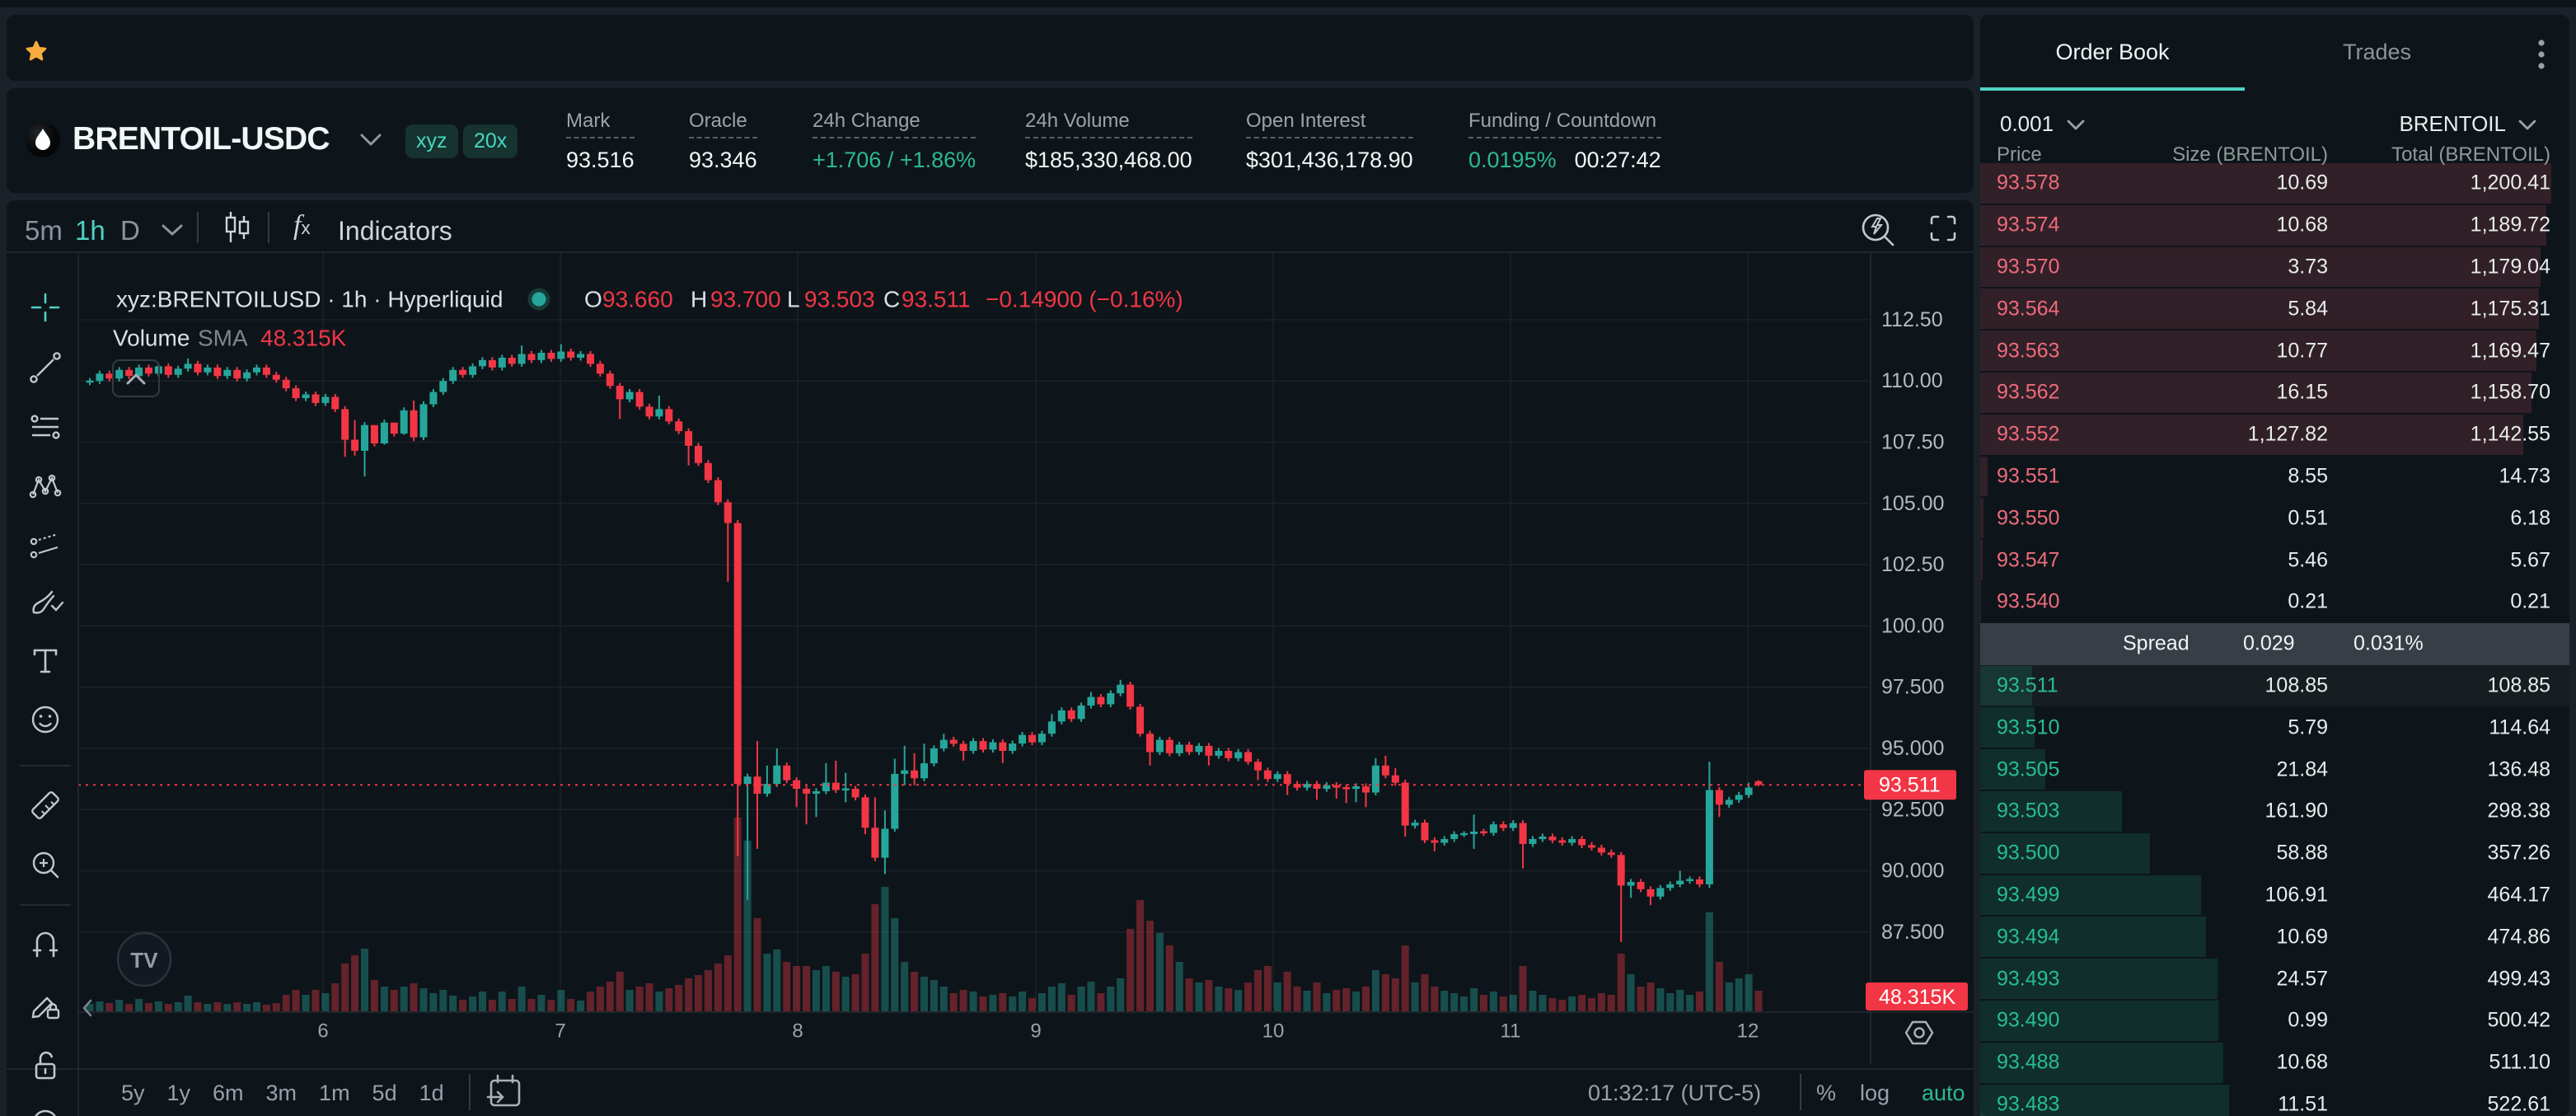 This screenshot has height=1116, width=2576. What do you see at coordinates (1912, 687) in the screenshot?
I see `svg-text: 97.500` at bounding box center [1912, 687].